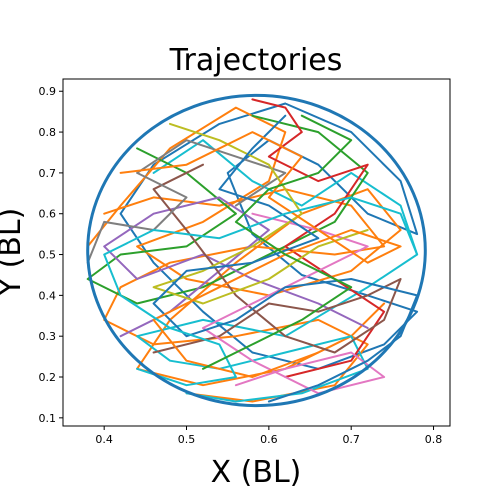 The image size is (500, 500). Describe the element at coordinates (48, 377) in the screenshot. I see `y-tick-label: 0.2` at that location.